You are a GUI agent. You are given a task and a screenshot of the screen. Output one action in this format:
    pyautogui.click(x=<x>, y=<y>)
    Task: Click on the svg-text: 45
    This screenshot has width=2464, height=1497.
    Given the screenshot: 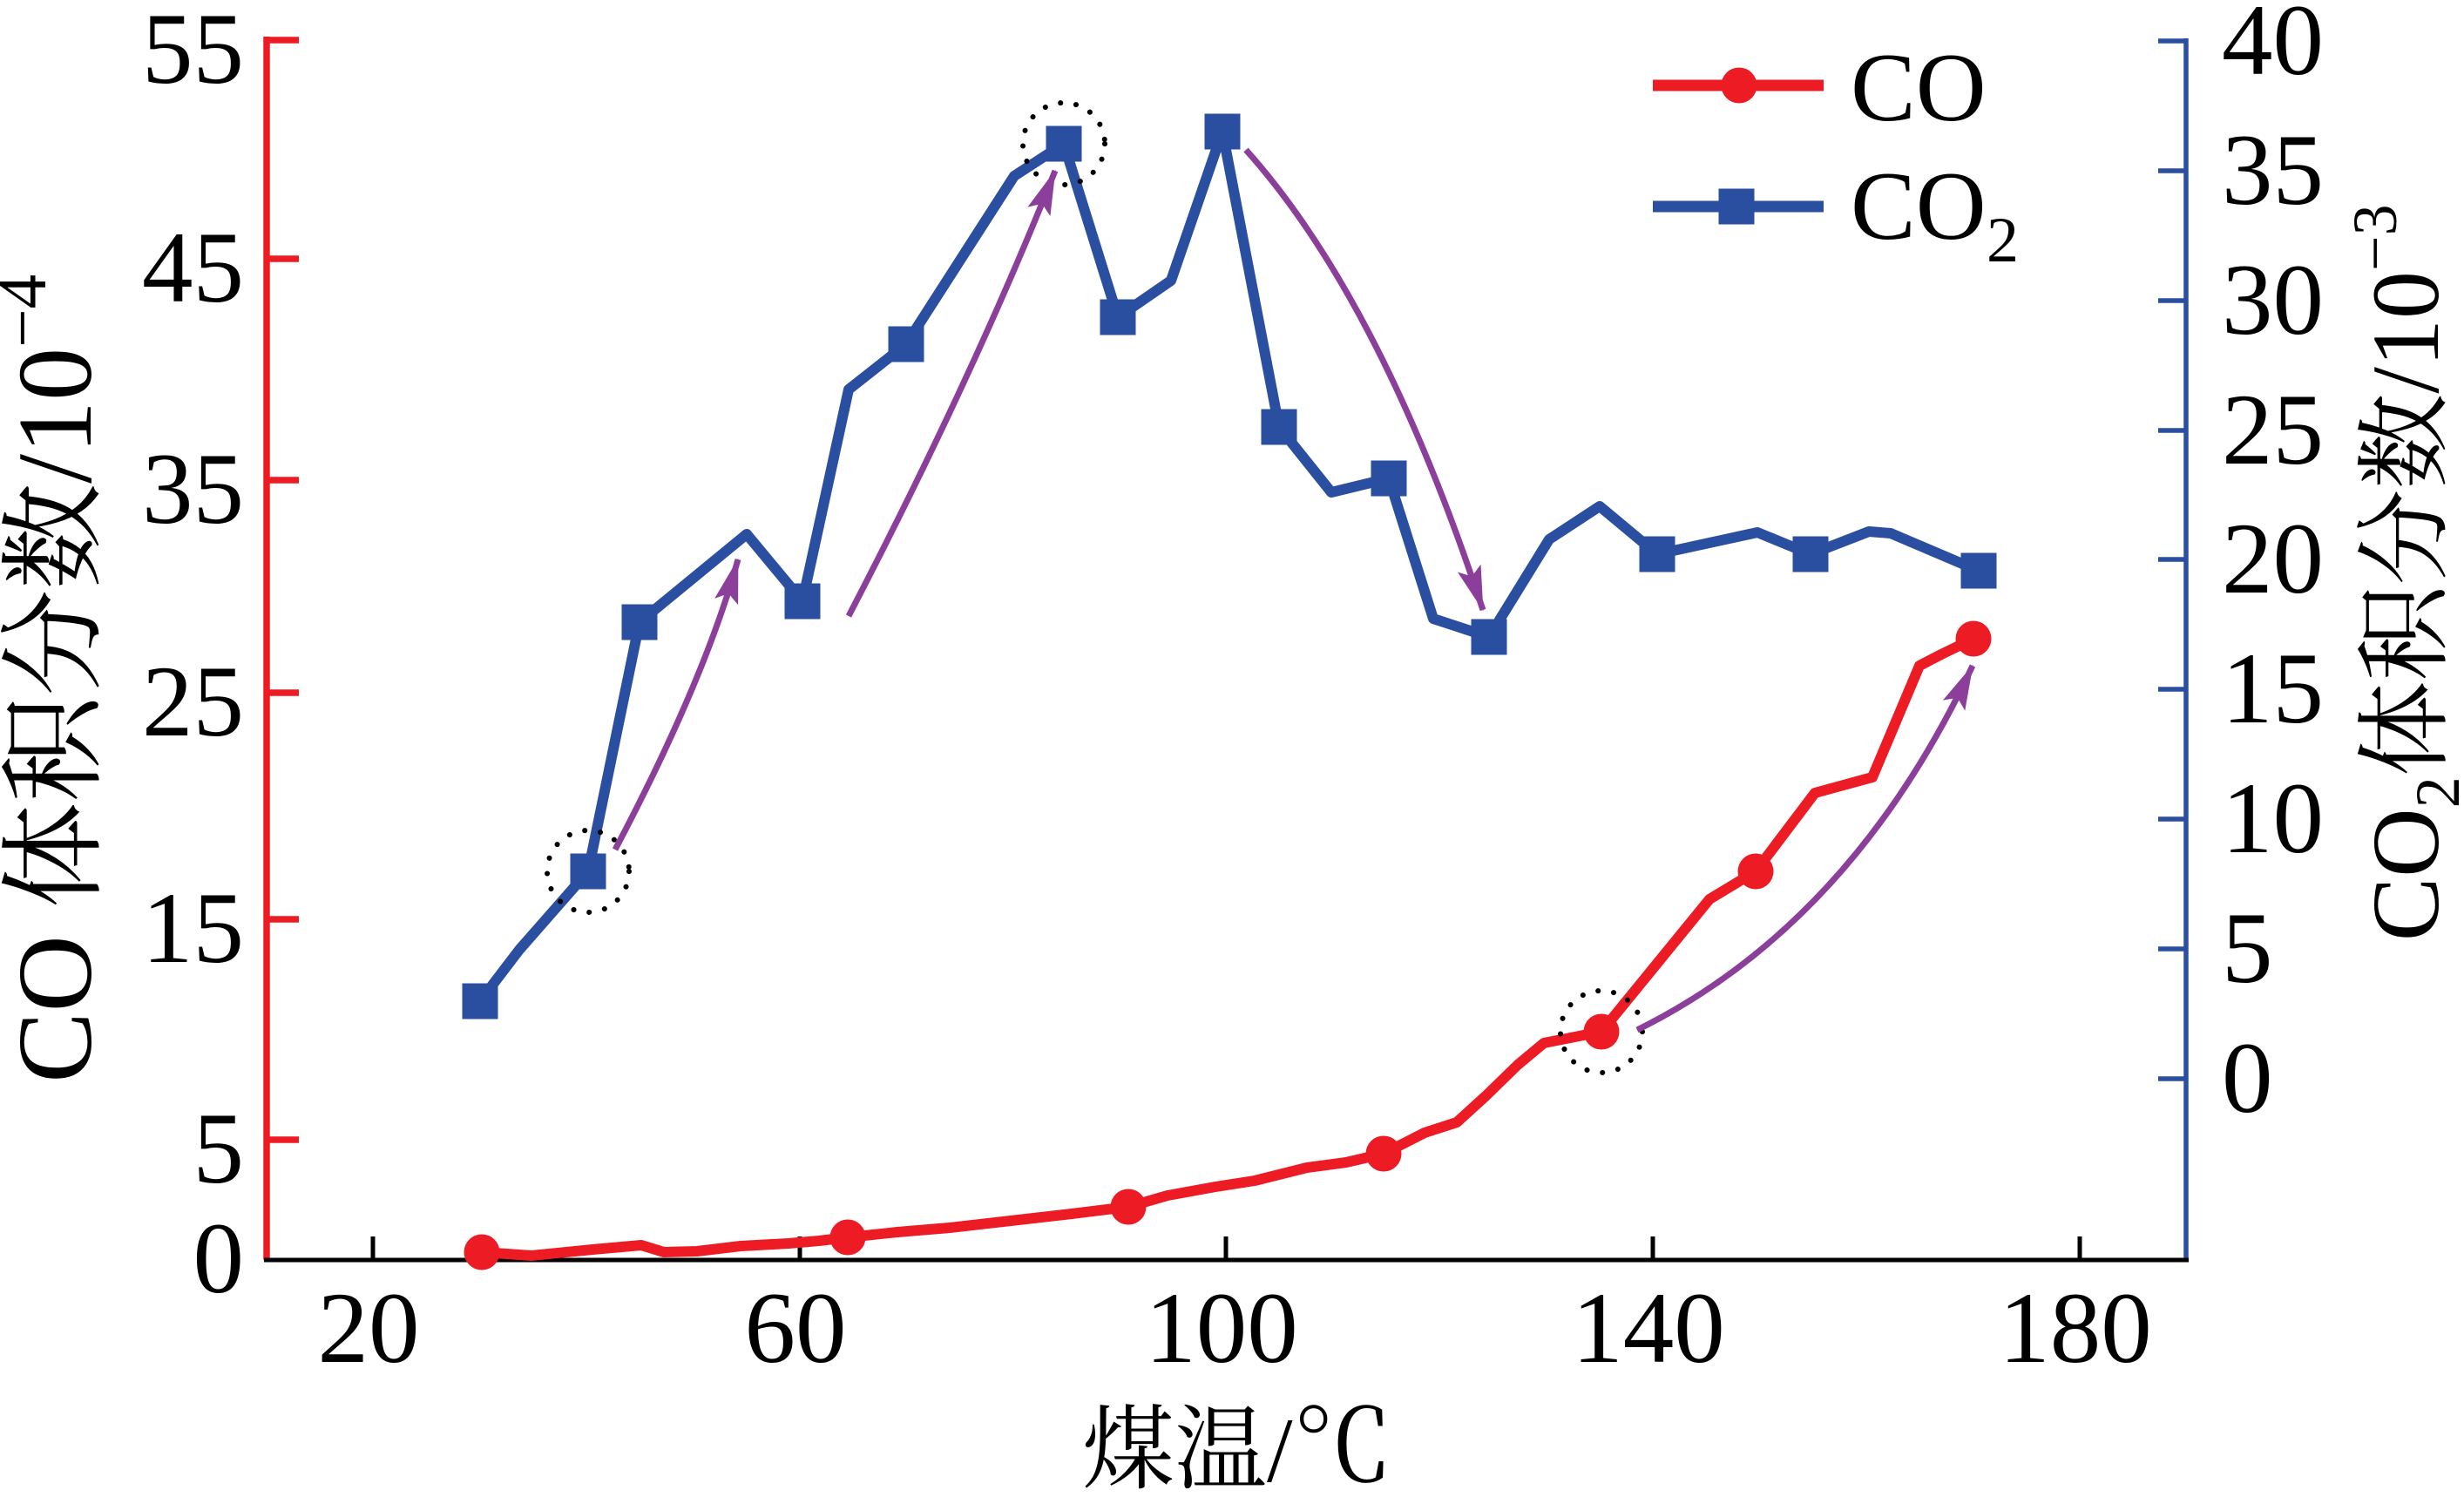 What is the action you would take?
    pyautogui.click(x=193, y=268)
    